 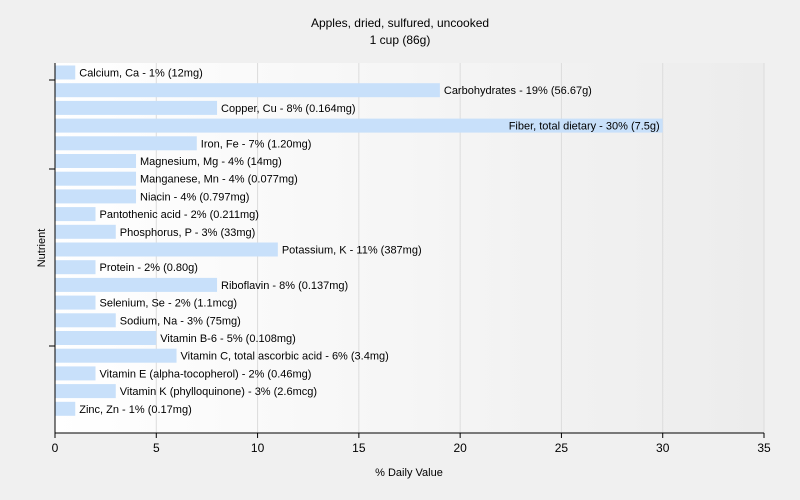 I want to click on bar-label: Zinc, Zn - 1% (0.17mg), so click(x=135, y=410).